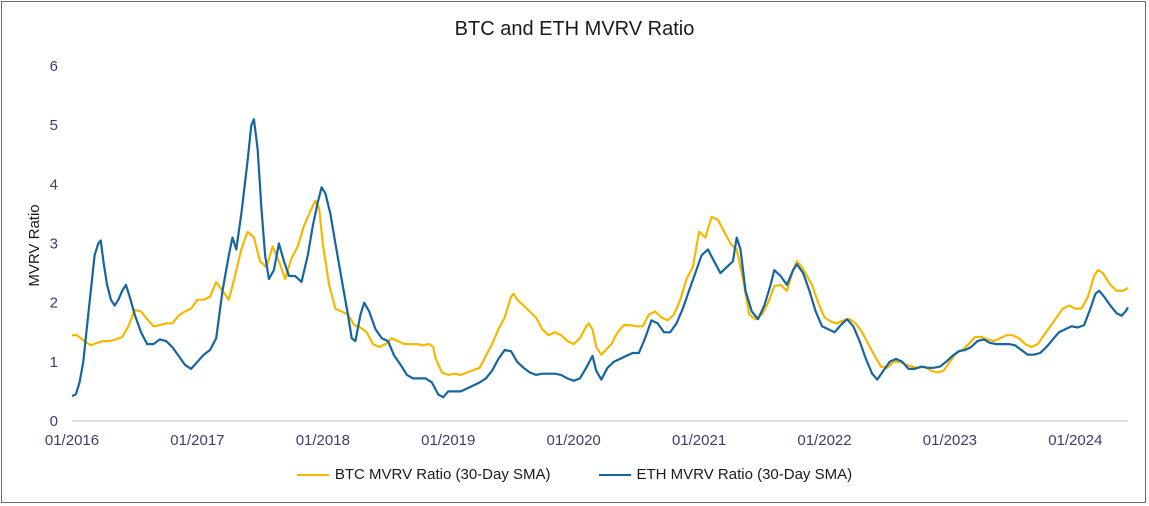  I want to click on x-tick-label: 01/2018, so click(323, 440).